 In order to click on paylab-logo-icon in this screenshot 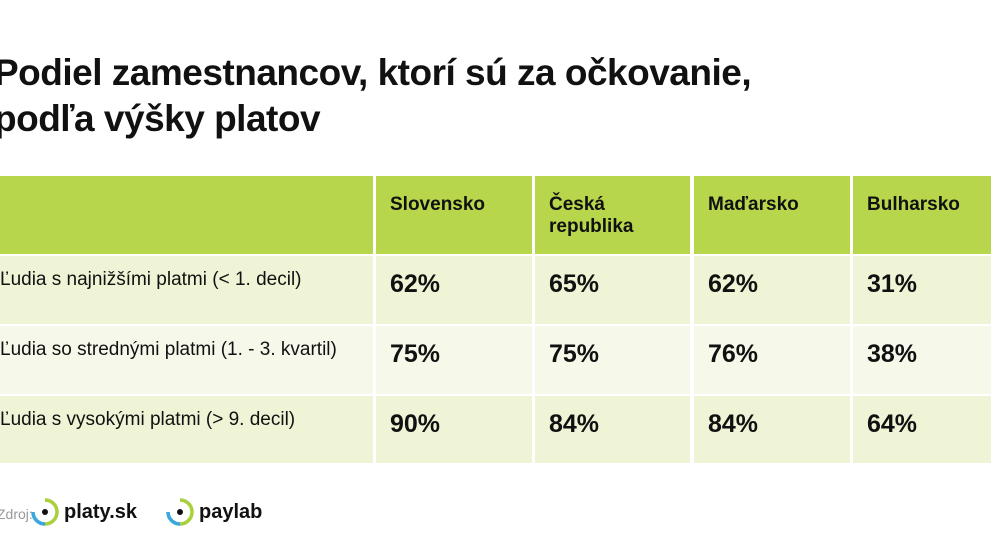, I will do `click(180, 512)`.